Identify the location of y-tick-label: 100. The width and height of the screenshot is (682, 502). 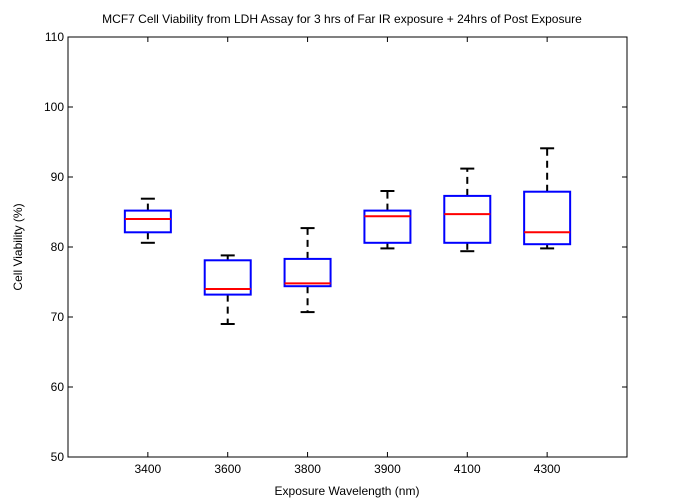
(54, 107).